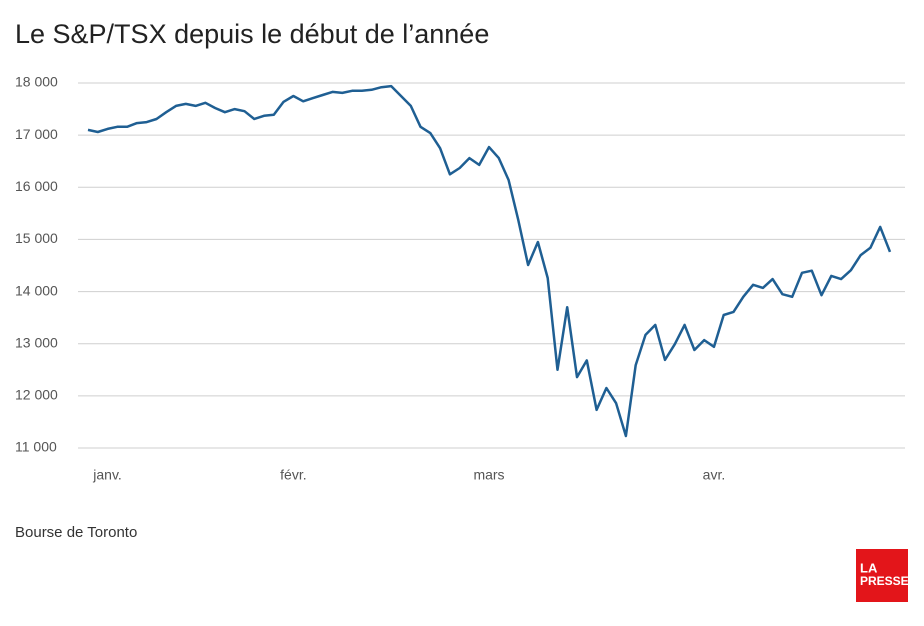  I want to click on logo-line: PRESSE, so click(884, 581).